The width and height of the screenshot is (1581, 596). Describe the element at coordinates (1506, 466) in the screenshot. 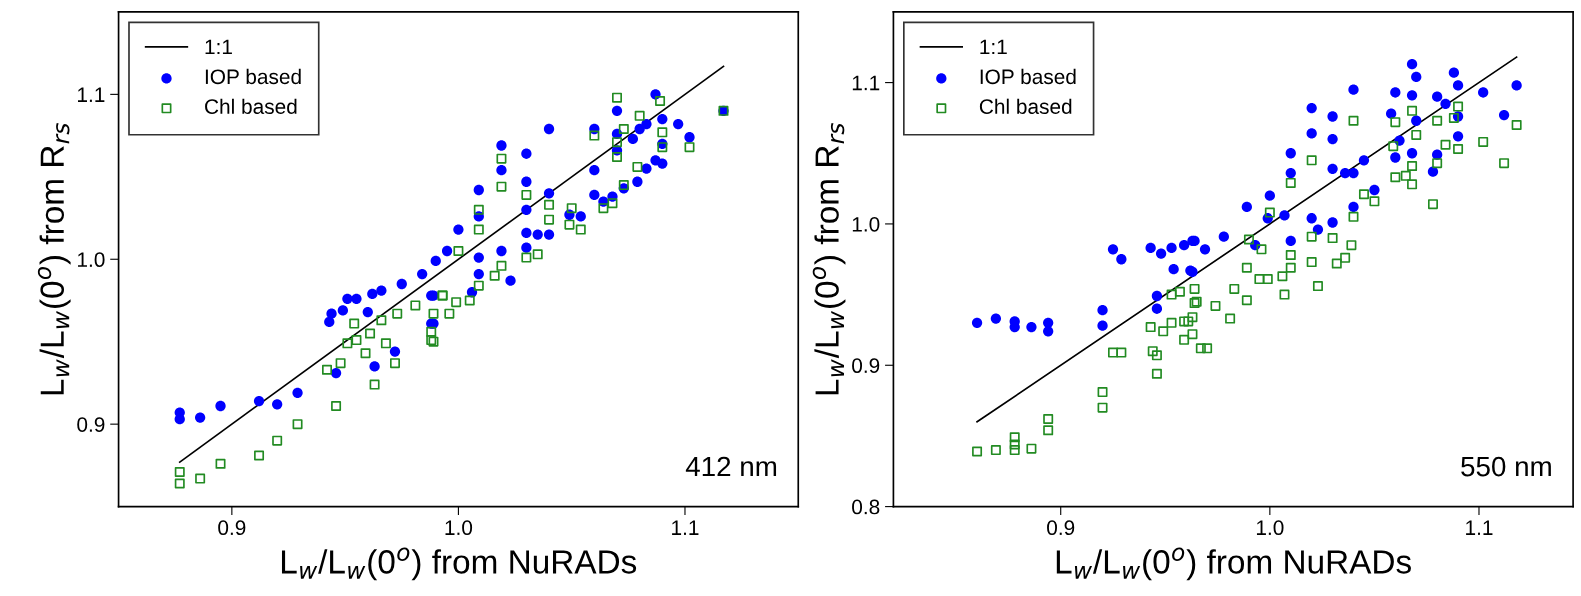

I see `annotation: 550 nm` at that location.